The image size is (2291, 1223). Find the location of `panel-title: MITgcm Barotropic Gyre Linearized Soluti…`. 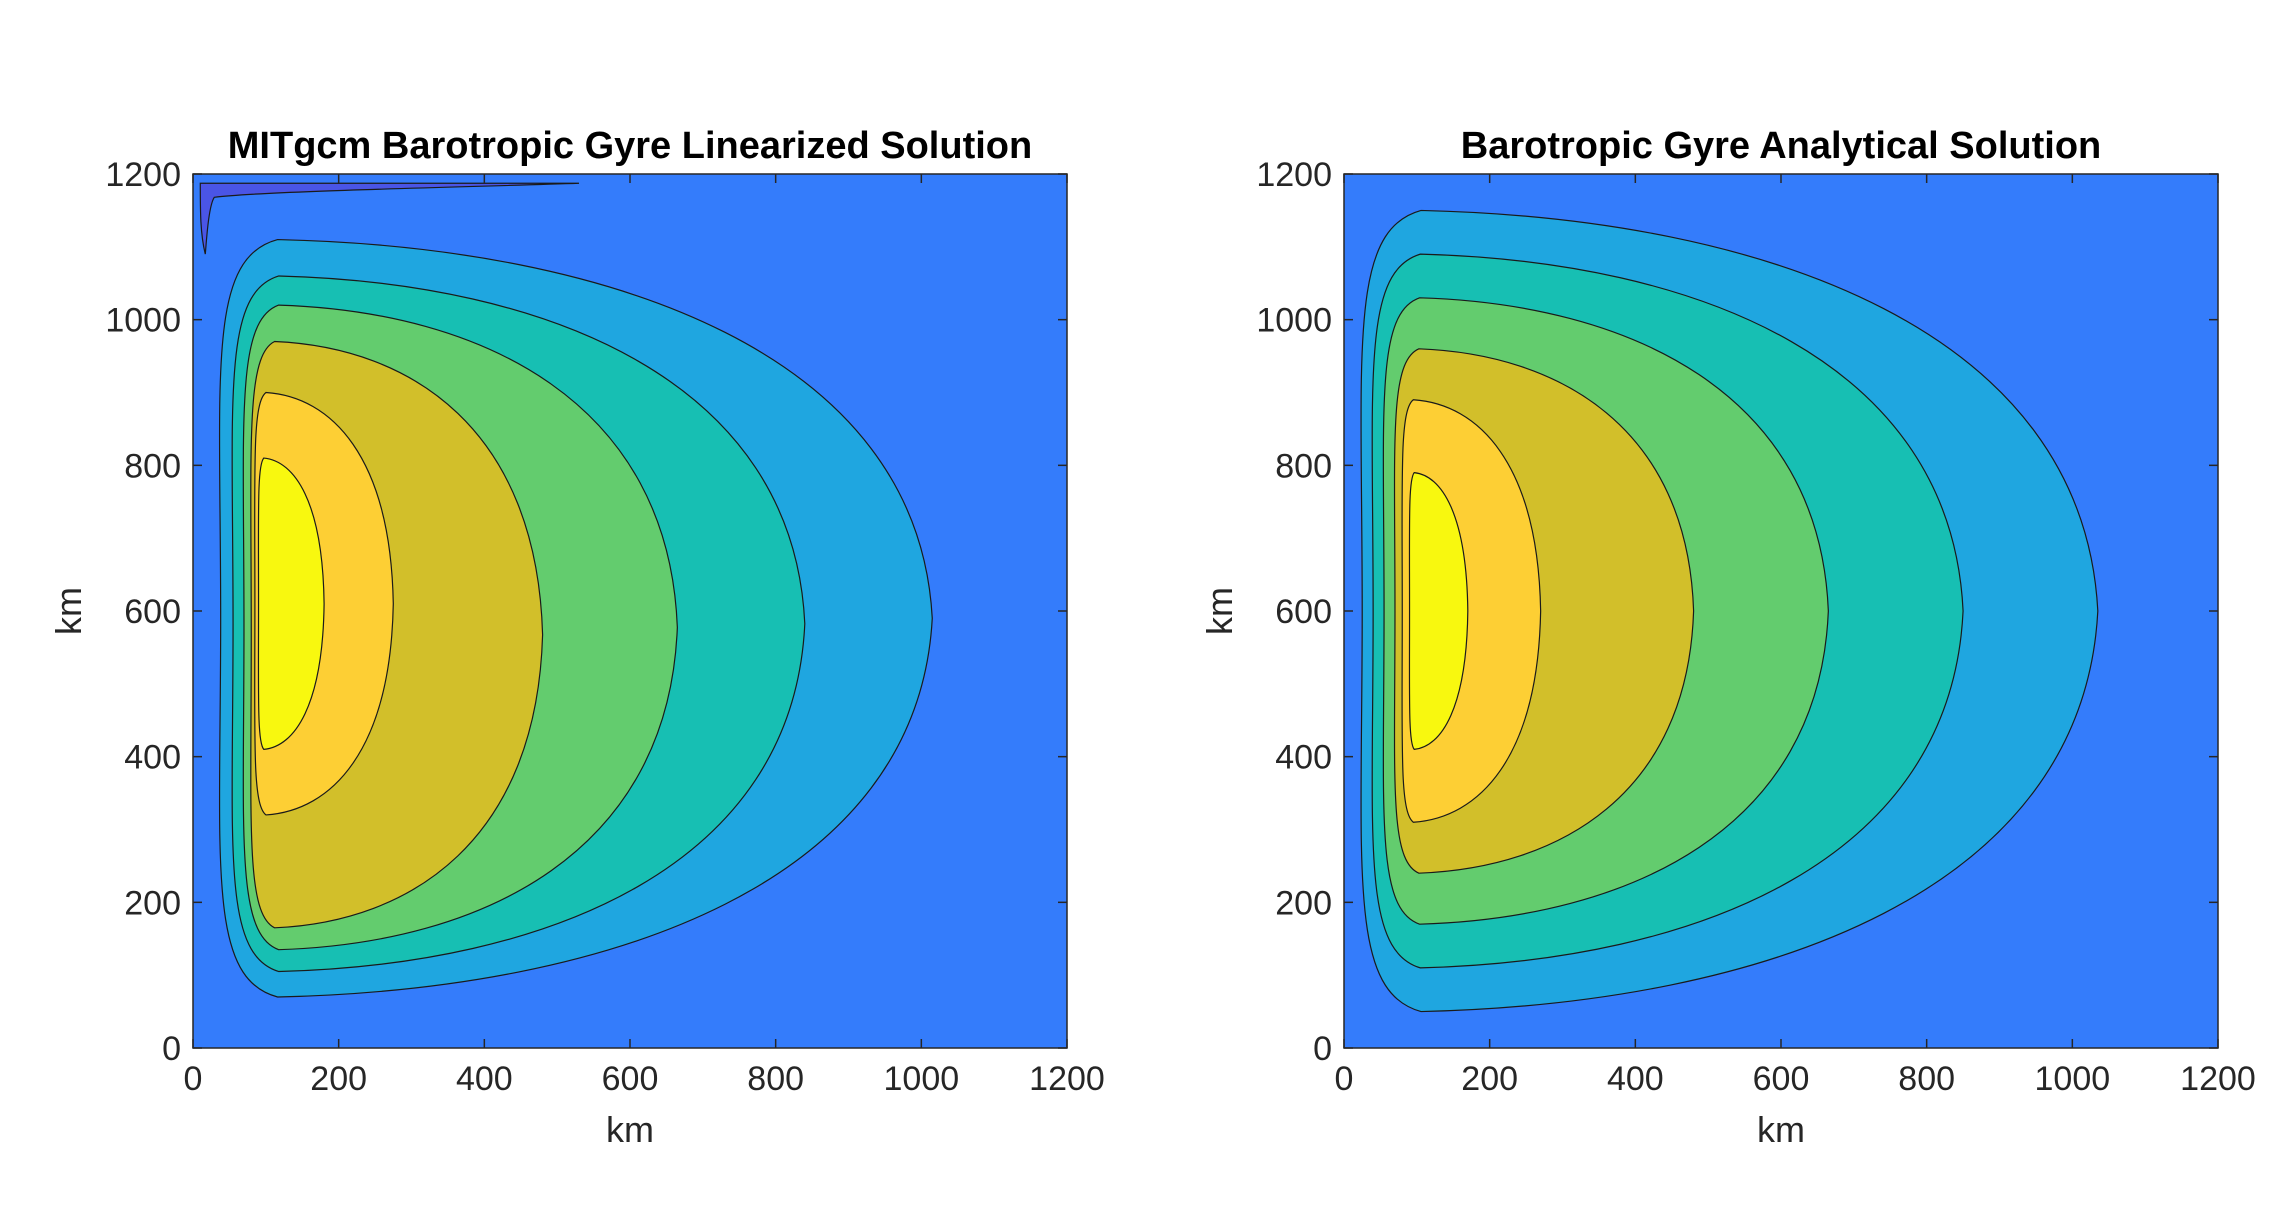

panel-title: MITgcm Barotropic Gyre Linearized Soluti… is located at coordinates (630, 146).